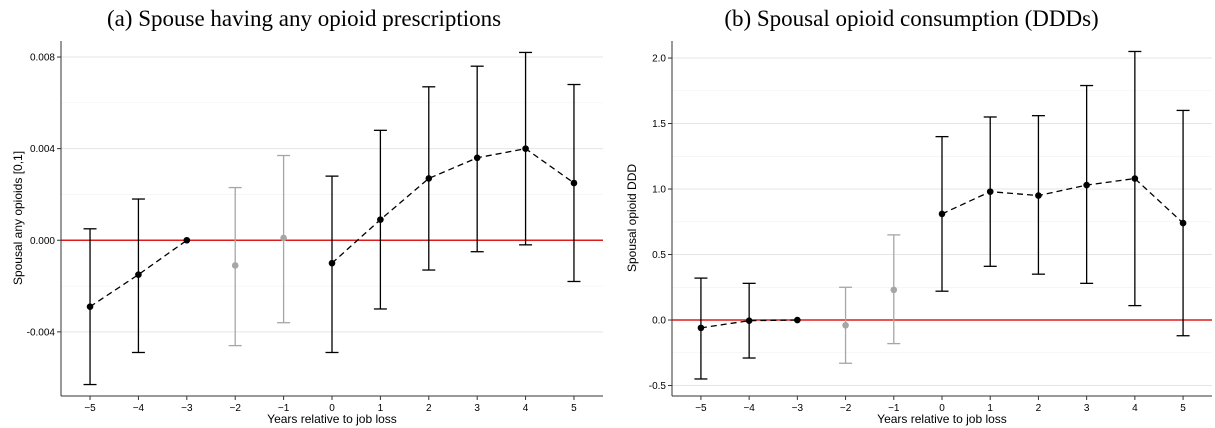  I want to click on panel-b-x-axis-label: Years relative to job loss, so click(942, 419).